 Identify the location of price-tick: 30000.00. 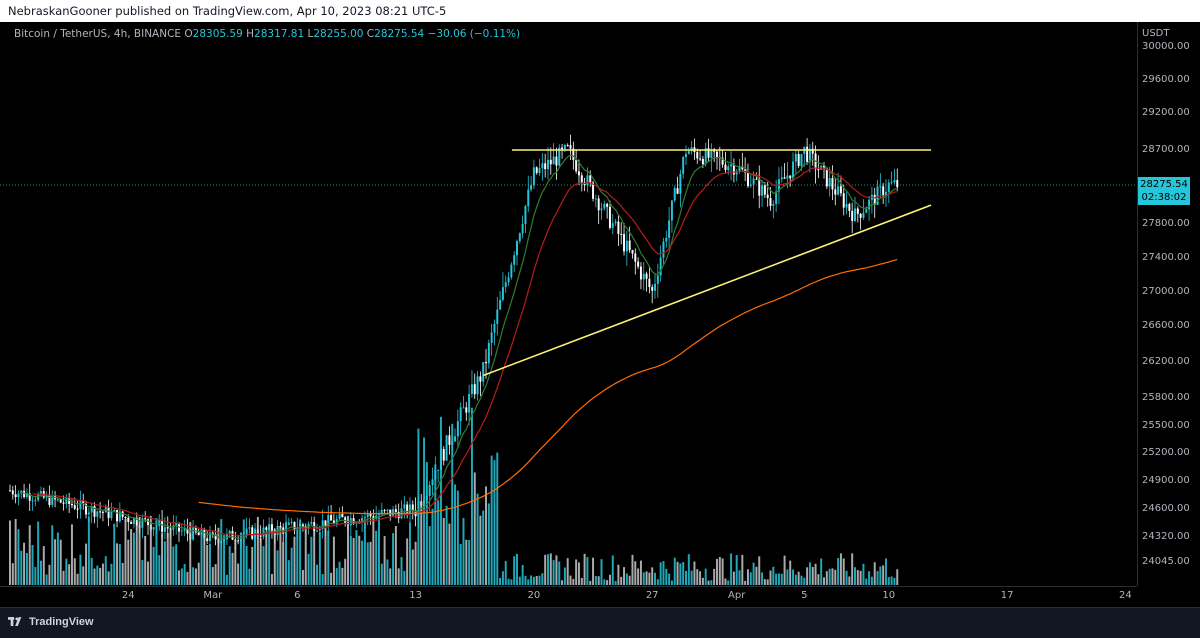
(1166, 46).